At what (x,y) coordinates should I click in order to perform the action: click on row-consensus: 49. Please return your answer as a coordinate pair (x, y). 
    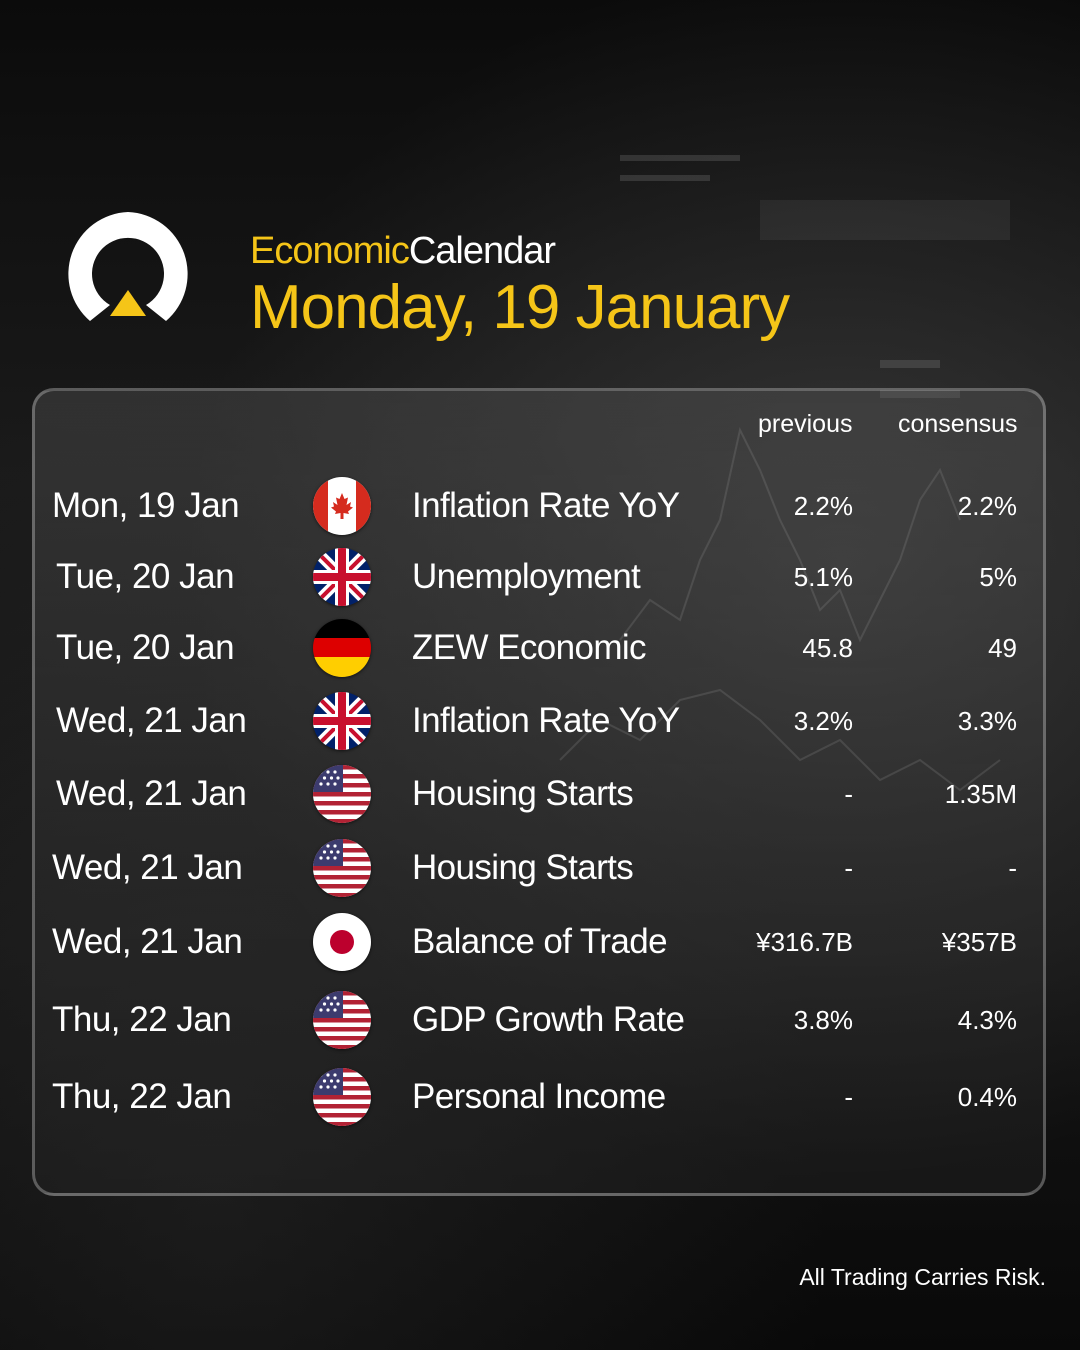
    Looking at the image, I should click on (1002, 648).